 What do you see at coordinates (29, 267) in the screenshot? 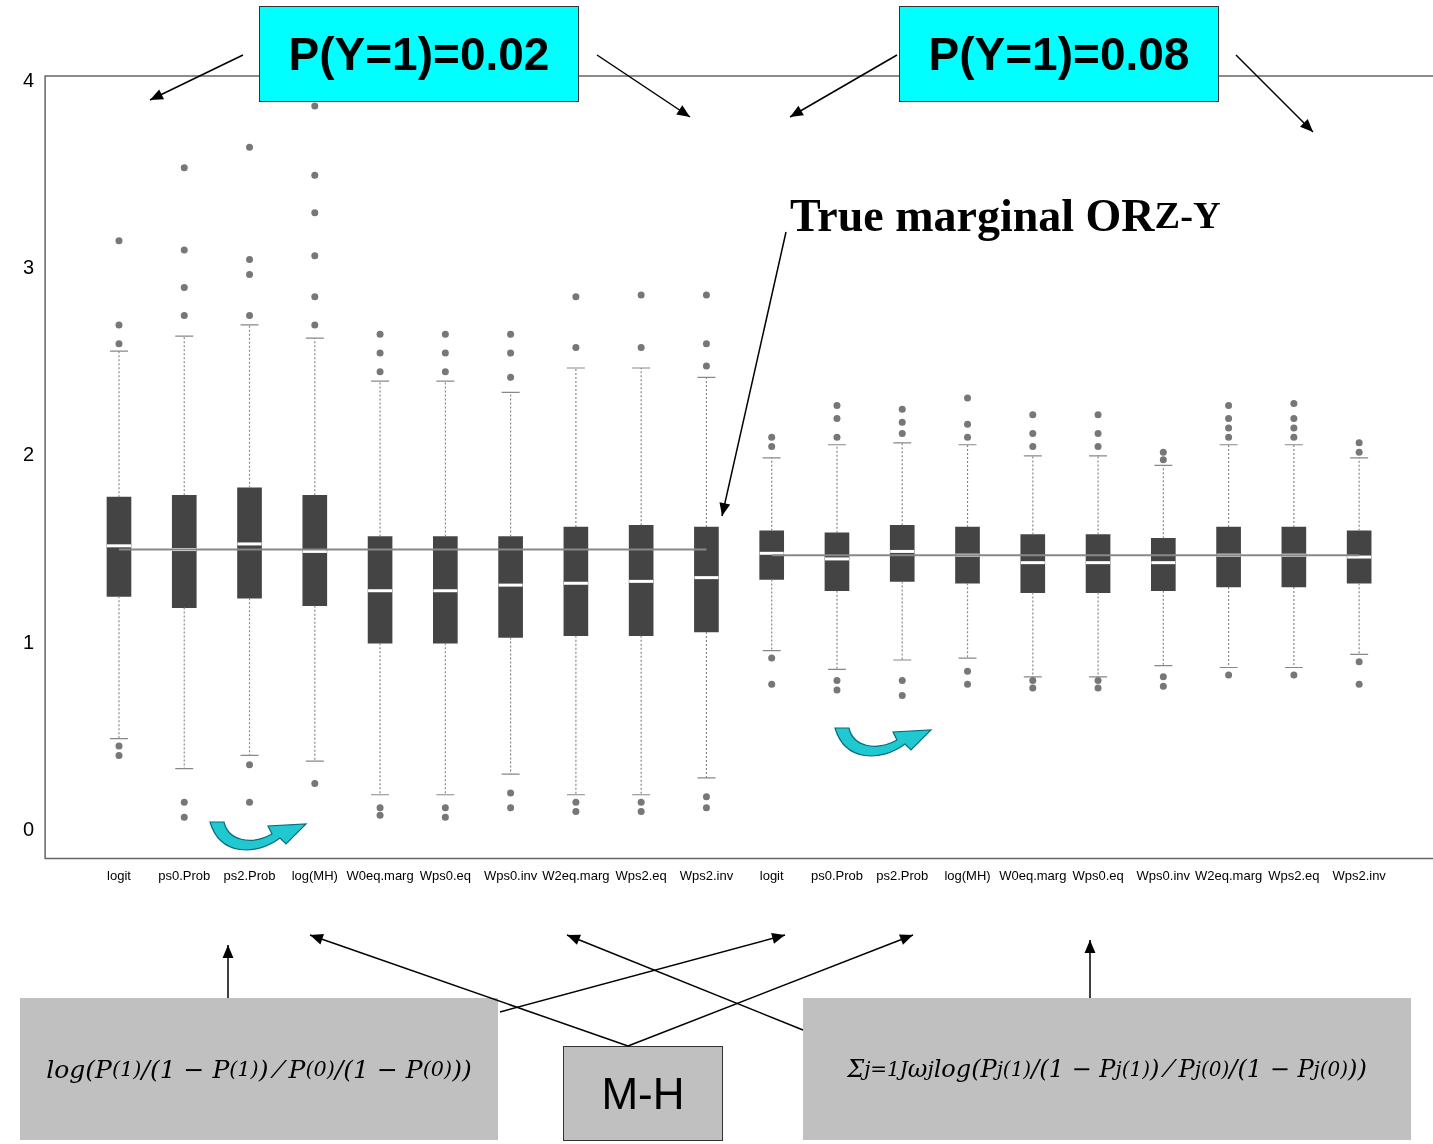
I see `y-tick-label: 3` at bounding box center [29, 267].